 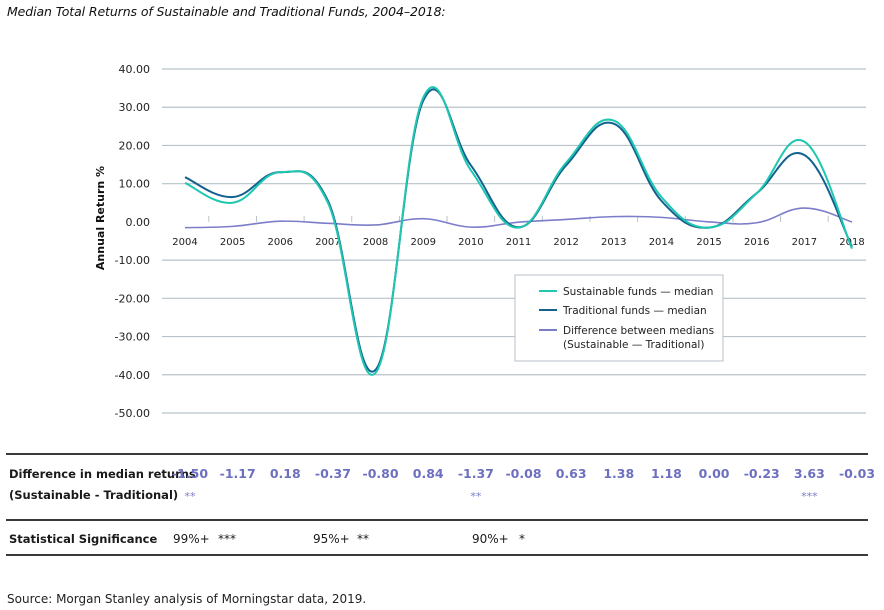 I want to click on x-tick-label: 2011, so click(x=518, y=242).